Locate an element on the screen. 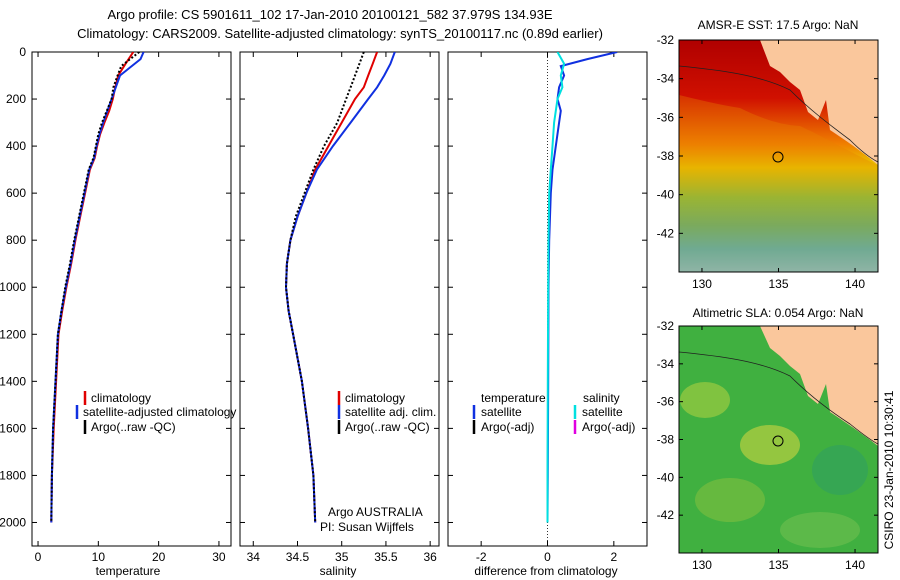 This screenshot has height=580, width=900. y-tick-label: 800 is located at coordinates (16, 240).